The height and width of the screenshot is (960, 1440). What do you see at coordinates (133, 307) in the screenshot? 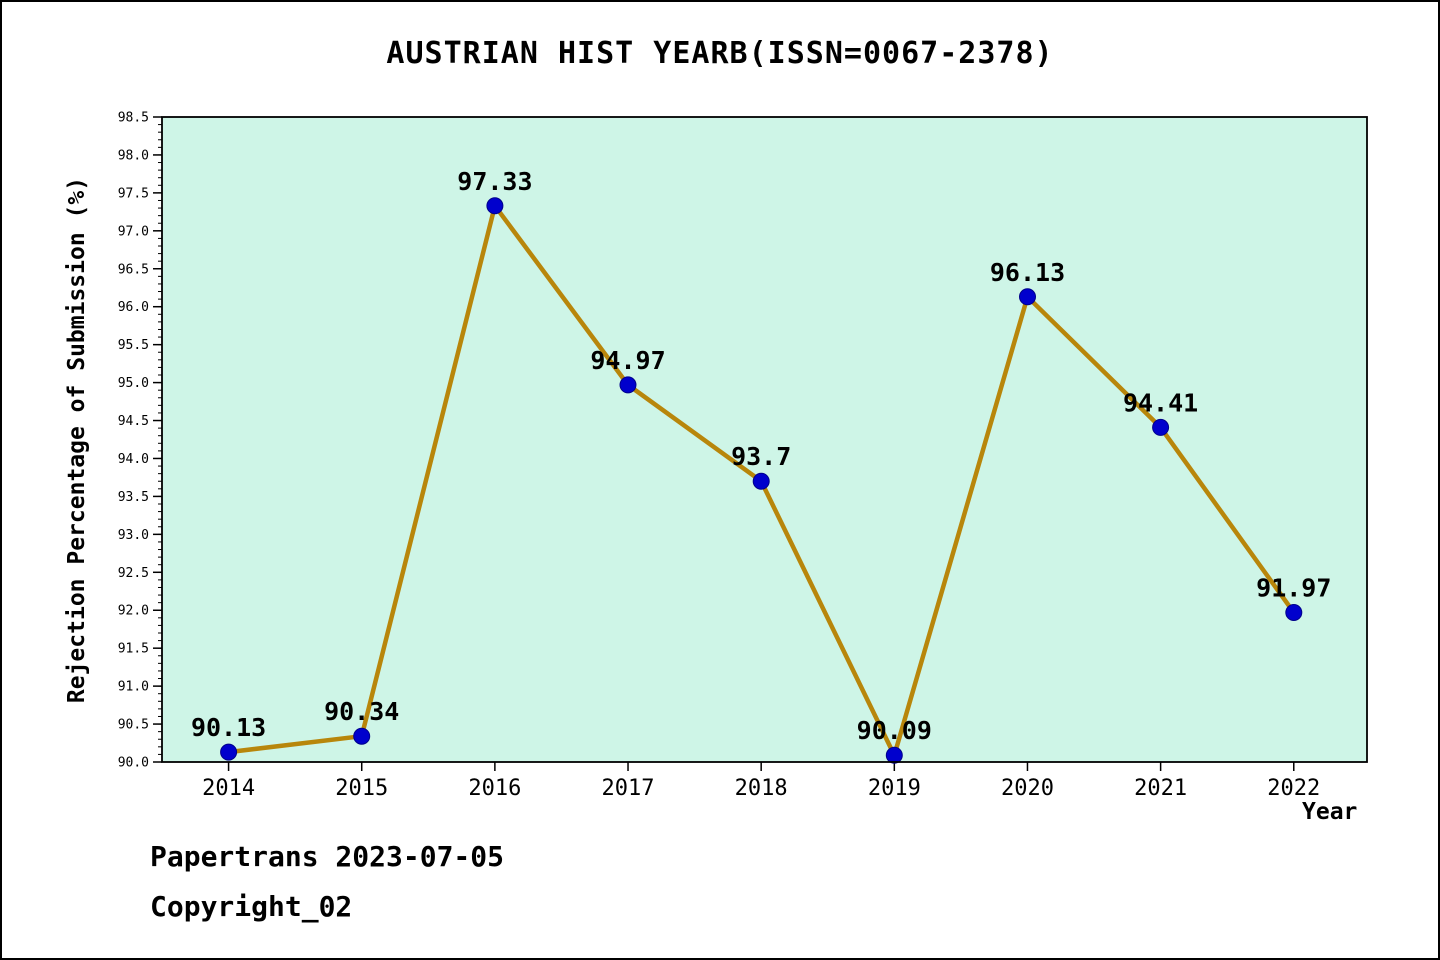
I see `y-tick-label: 96.0` at bounding box center [133, 307].